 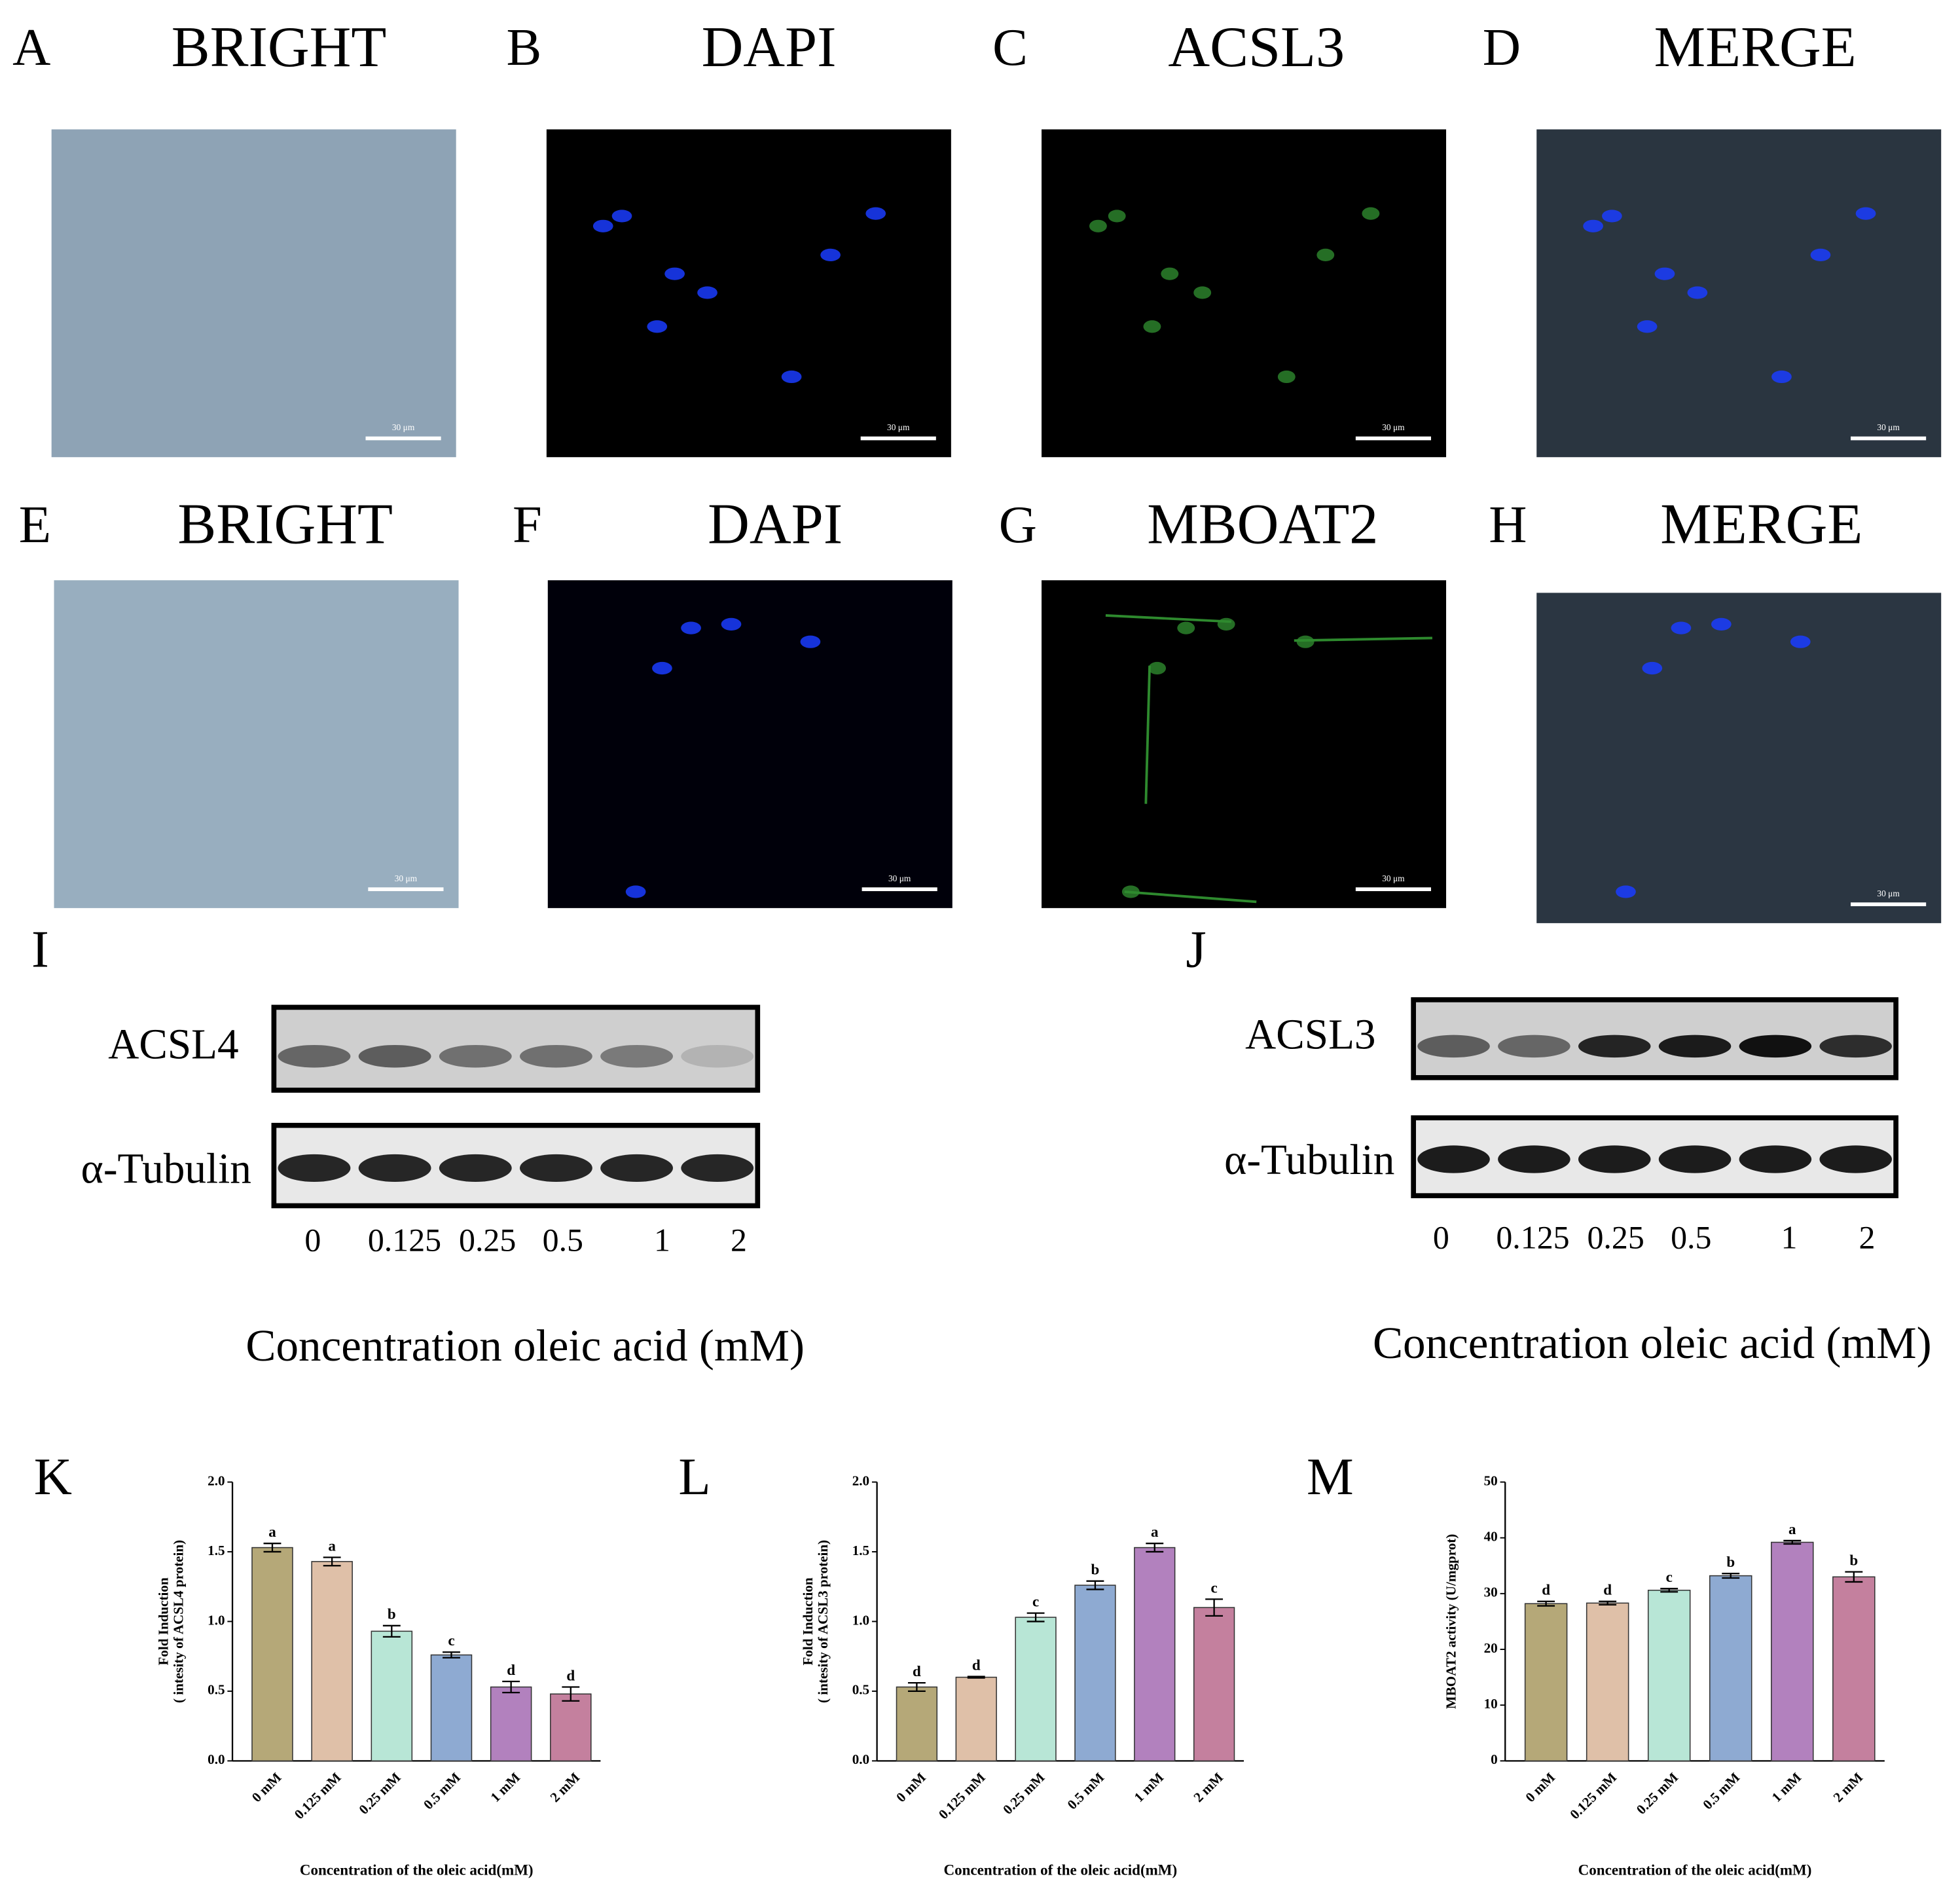 I want to click on blot, so click(x=1654, y=1038).